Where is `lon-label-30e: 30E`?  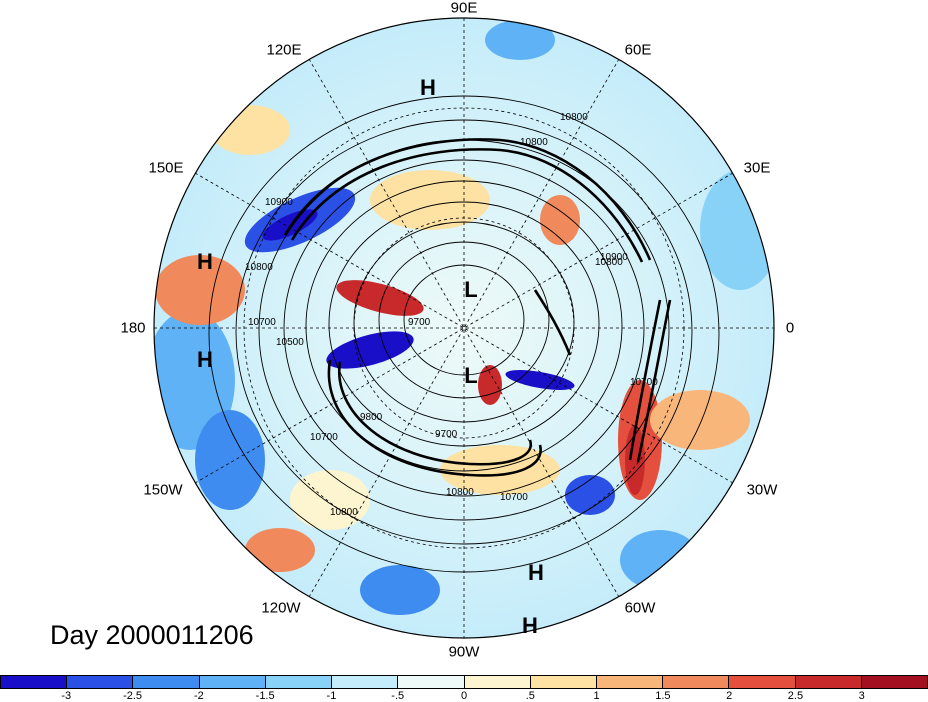 lon-label-30e: 30E is located at coordinates (757, 168).